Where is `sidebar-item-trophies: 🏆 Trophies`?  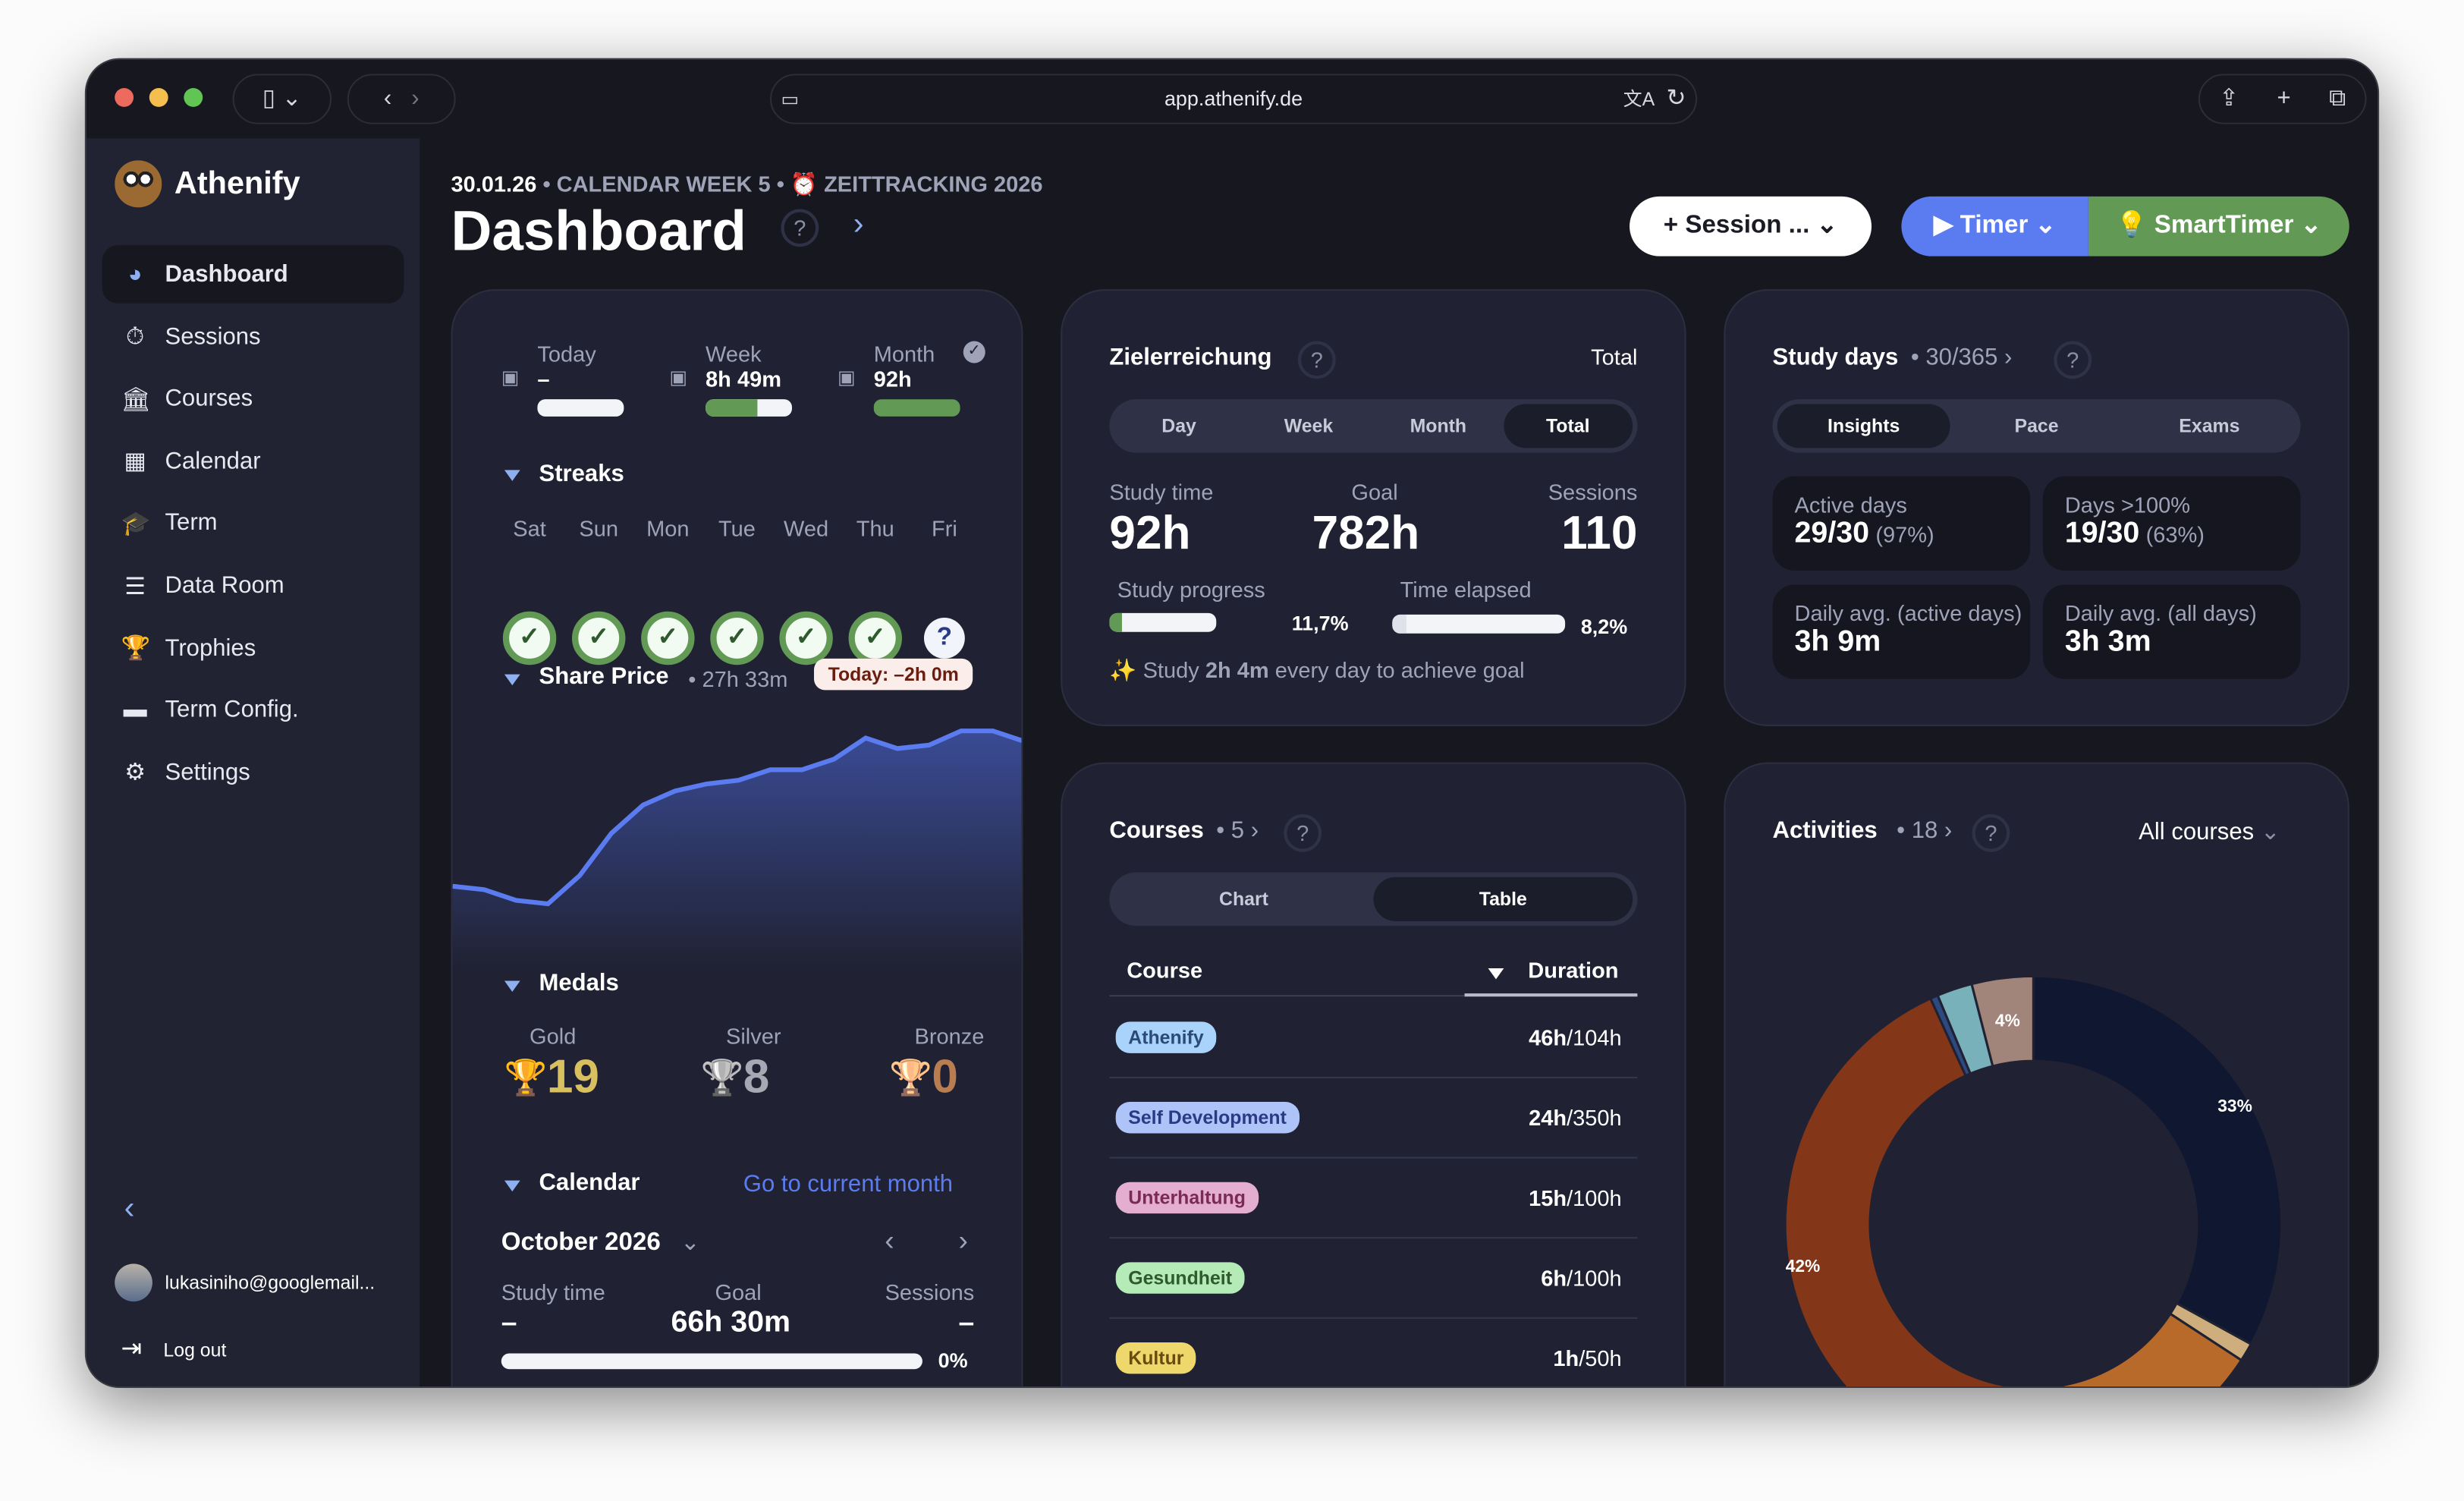 sidebar-item-trophies: 🏆 Trophies is located at coordinates (253, 647).